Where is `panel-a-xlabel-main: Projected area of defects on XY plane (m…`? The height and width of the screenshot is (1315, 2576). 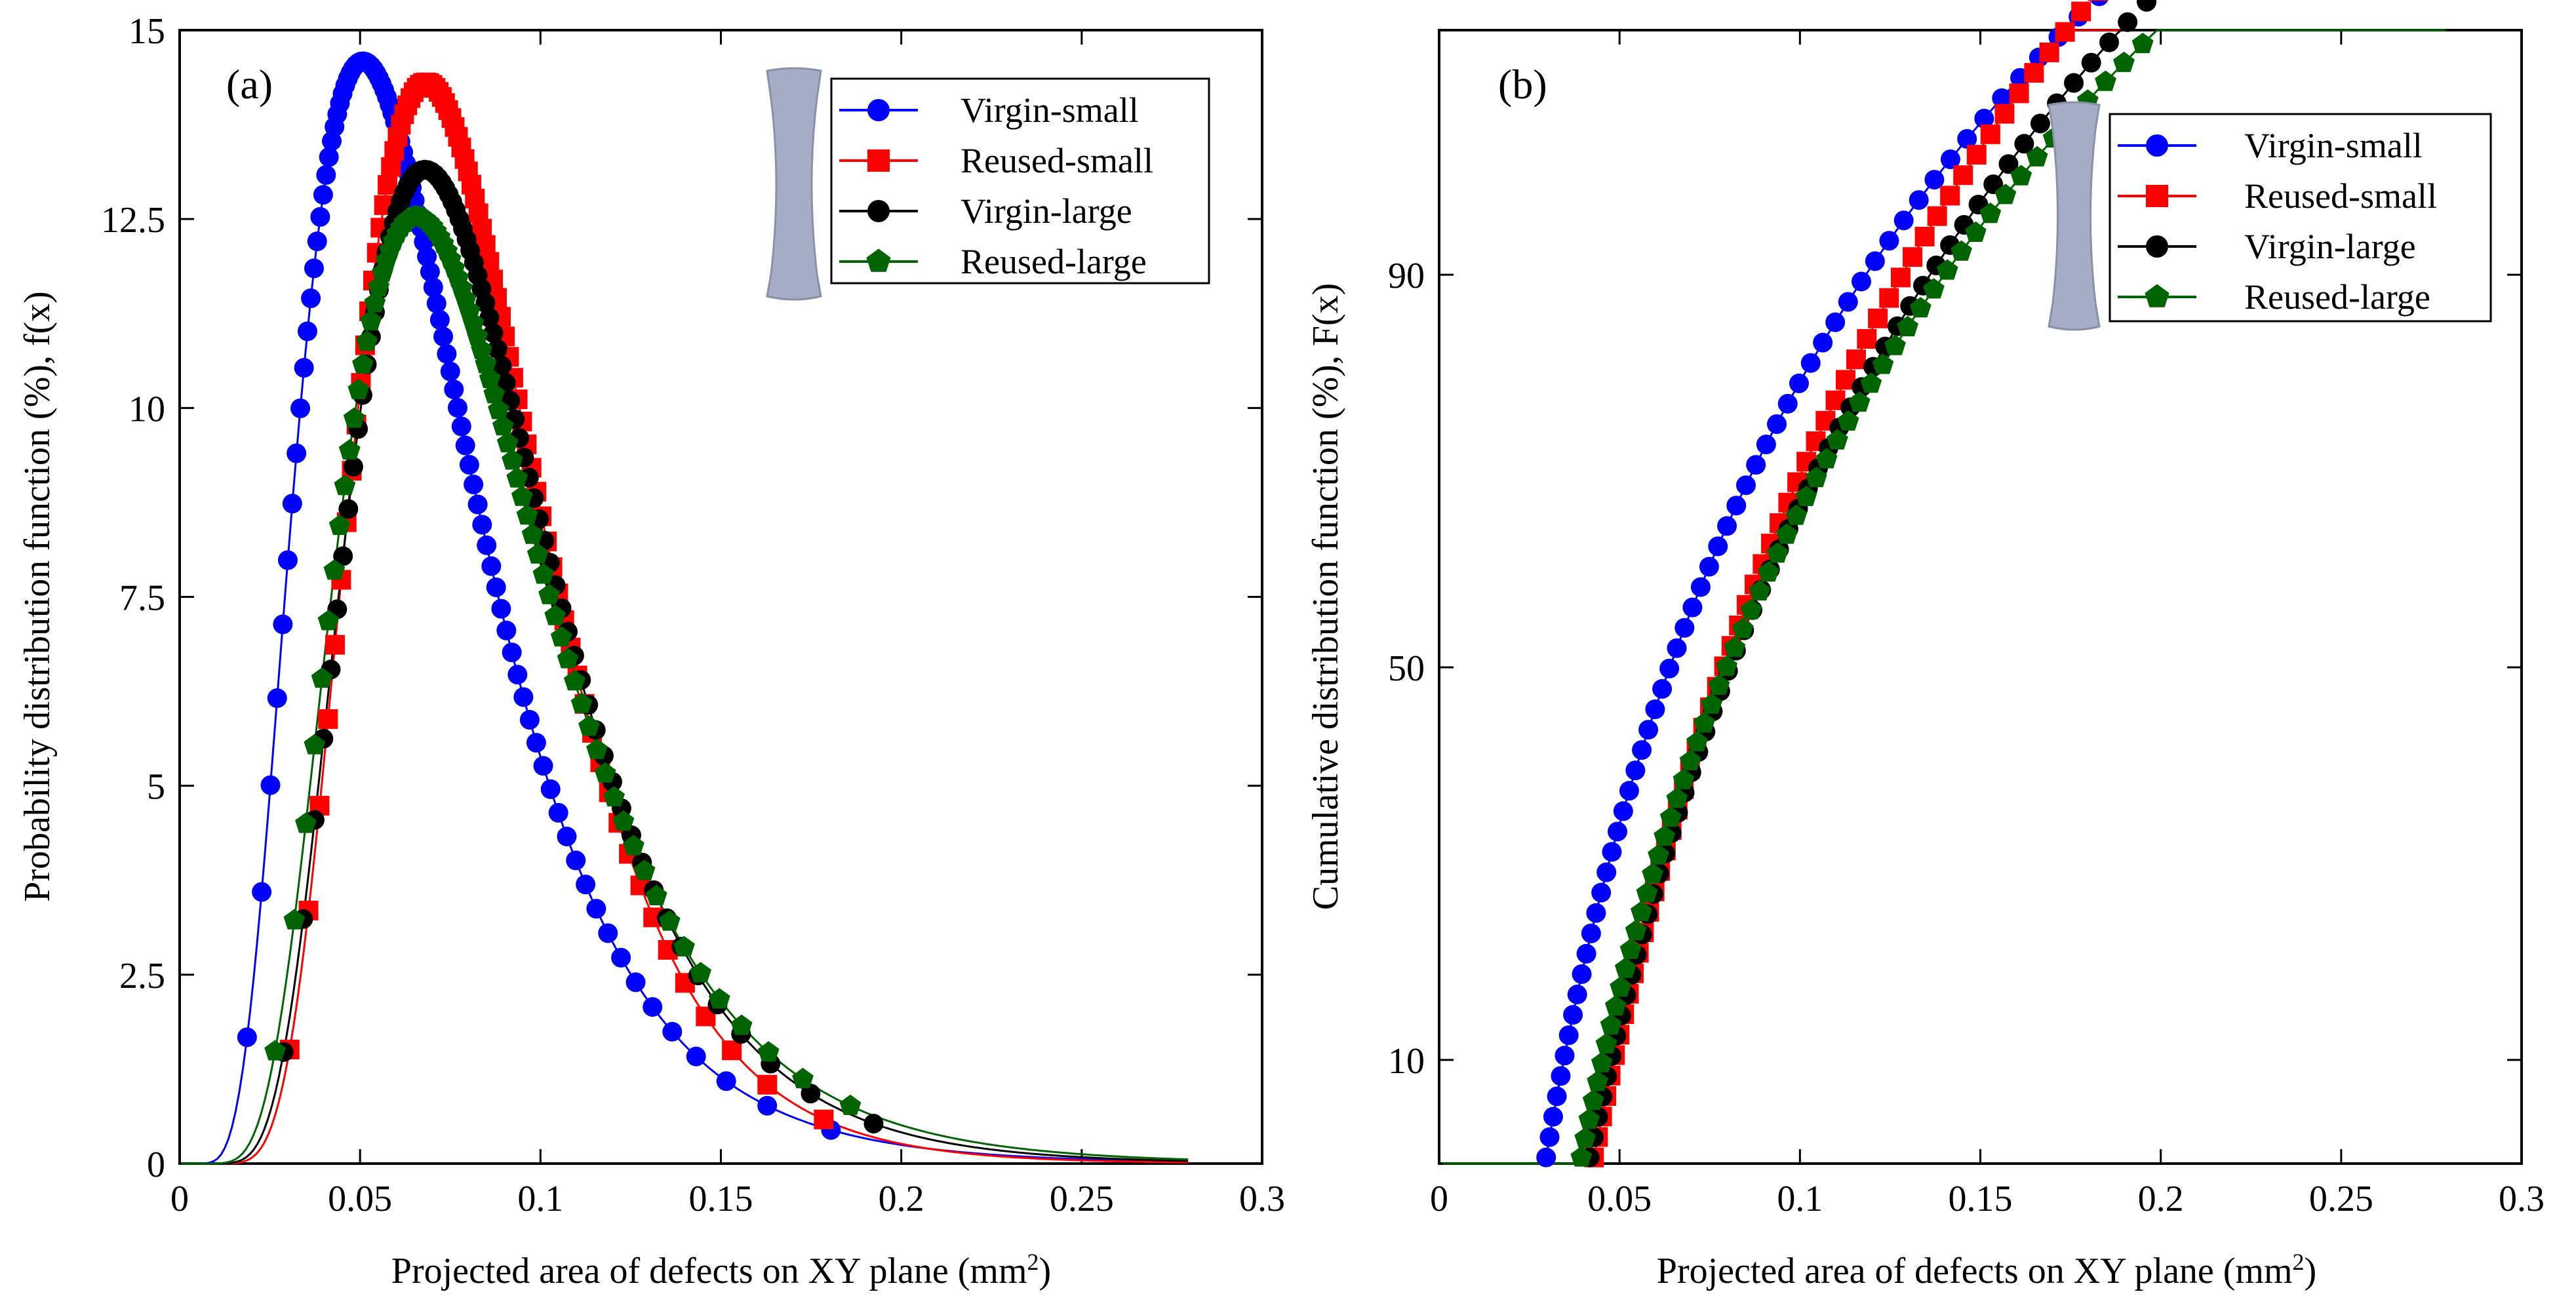
panel-a-xlabel-main: Projected area of defects on XY plane (m… is located at coordinates (709, 1271).